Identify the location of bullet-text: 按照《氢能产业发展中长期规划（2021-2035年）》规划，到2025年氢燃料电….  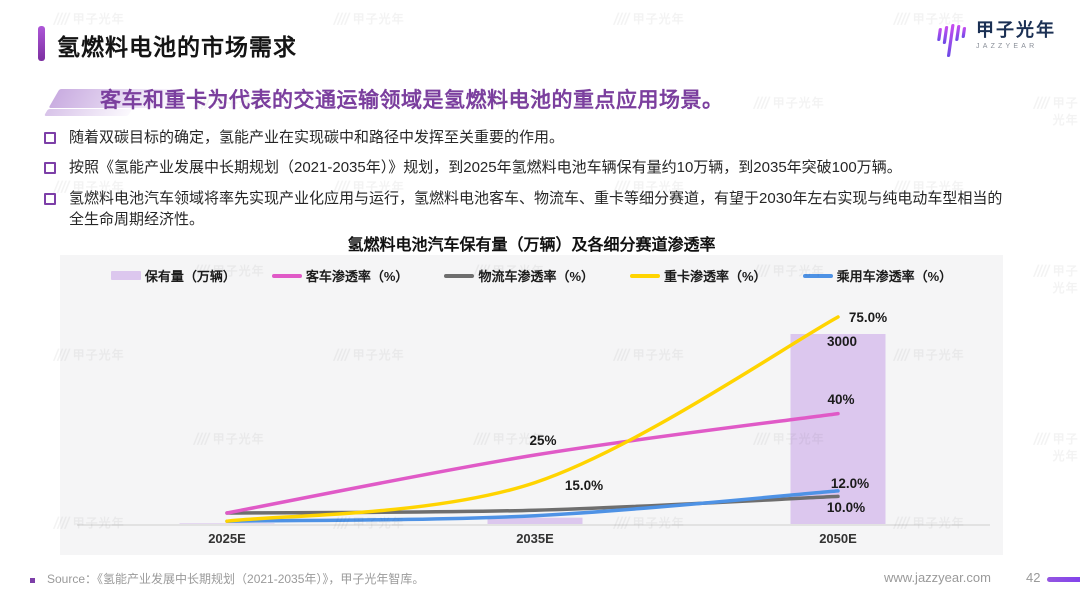
(485, 168).